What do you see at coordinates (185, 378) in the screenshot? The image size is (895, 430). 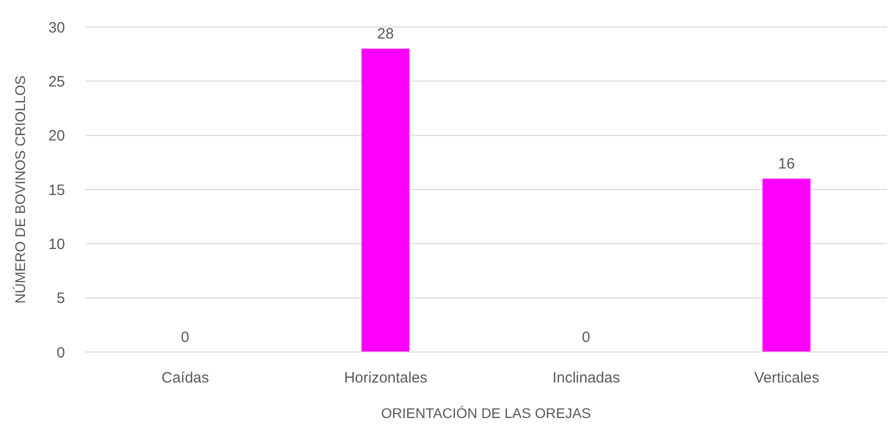 I see `x-tick-label: Caídas` at bounding box center [185, 378].